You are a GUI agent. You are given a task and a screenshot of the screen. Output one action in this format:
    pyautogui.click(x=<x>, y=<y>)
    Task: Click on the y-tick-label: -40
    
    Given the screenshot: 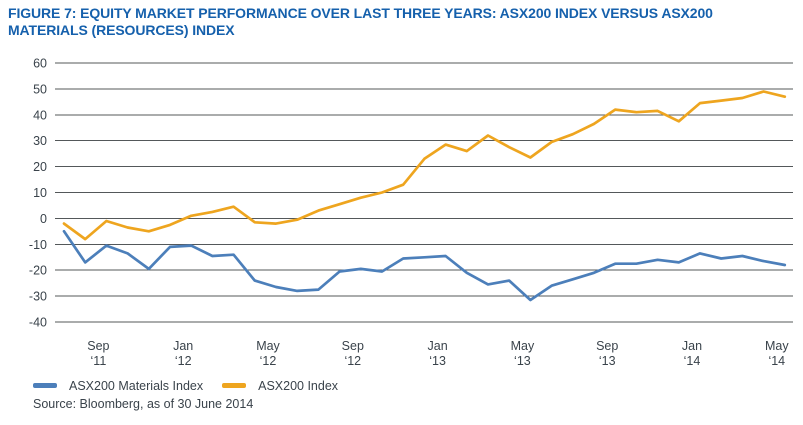 What is the action you would take?
    pyautogui.click(x=38, y=323)
    